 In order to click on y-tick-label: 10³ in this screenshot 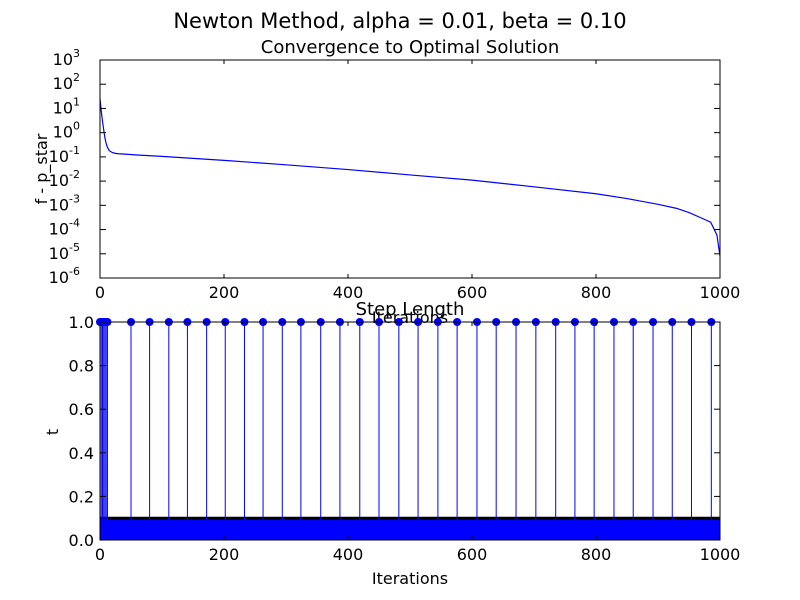, I will do `click(66, 58)`.